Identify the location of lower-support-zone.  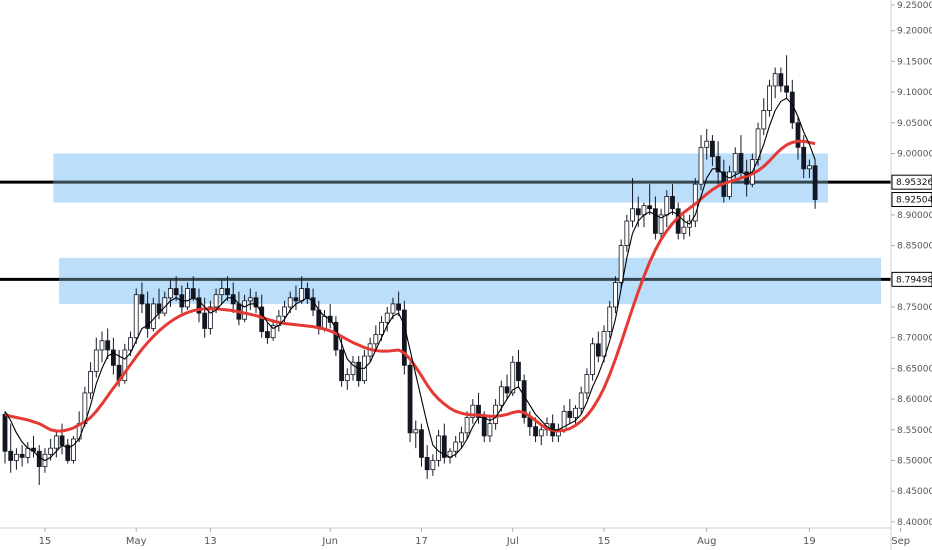
(470, 280).